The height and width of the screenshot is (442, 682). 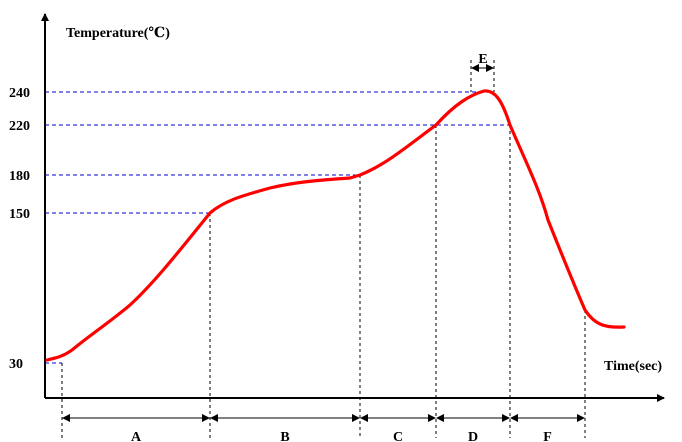 What do you see at coordinates (19, 176) in the screenshot?
I see `y-tick-label: 180` at bounding box center [19, 176].